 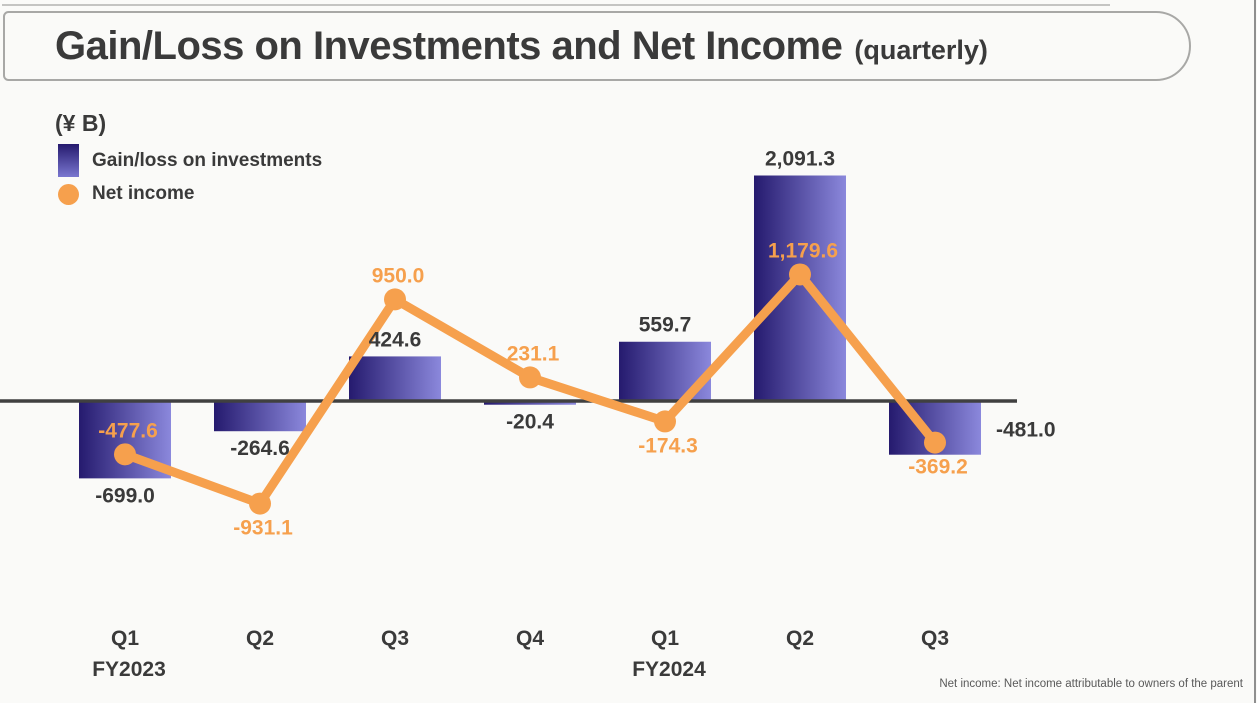 I want to click on x-axis-label-q1-fy2024: Q1, so click(x=665, y=638).